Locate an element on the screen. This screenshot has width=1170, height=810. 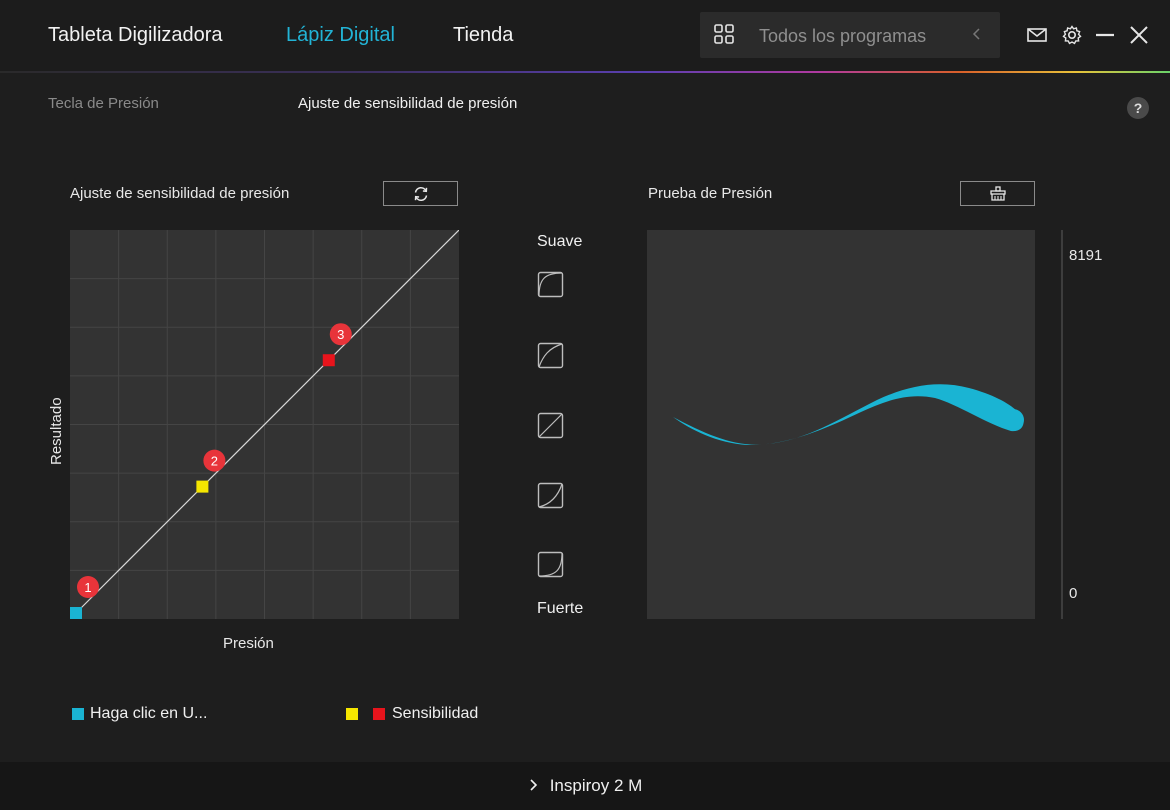
refresh-icon is located at coordinates (421, 194).